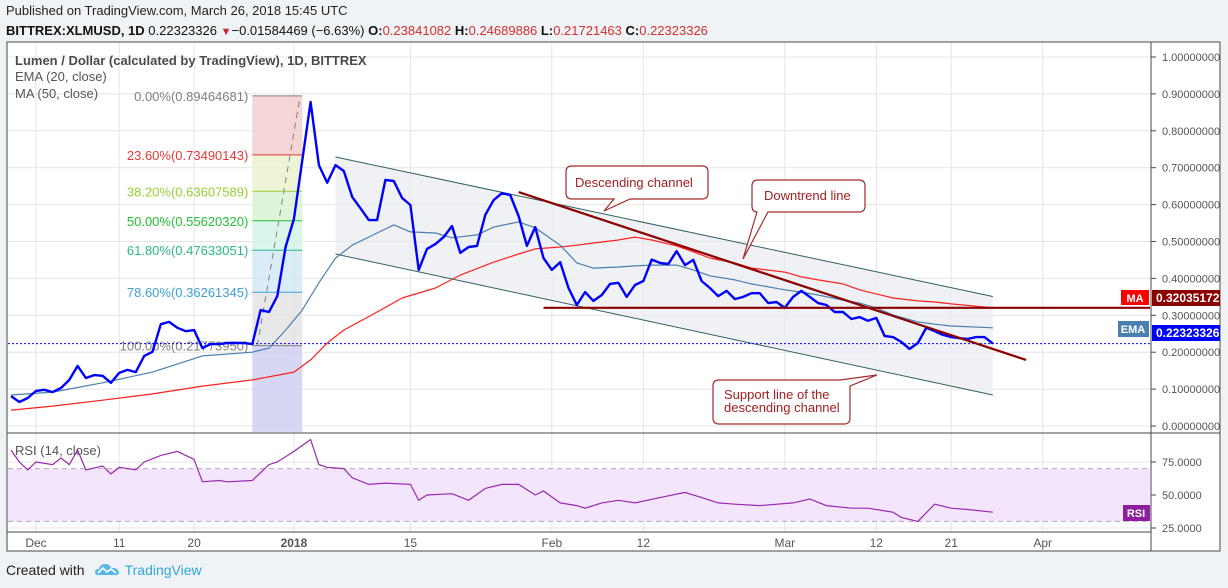 The height and width of the screenshot is (588, 1228). I want to click on series-rsi-line, so click(501, 480).